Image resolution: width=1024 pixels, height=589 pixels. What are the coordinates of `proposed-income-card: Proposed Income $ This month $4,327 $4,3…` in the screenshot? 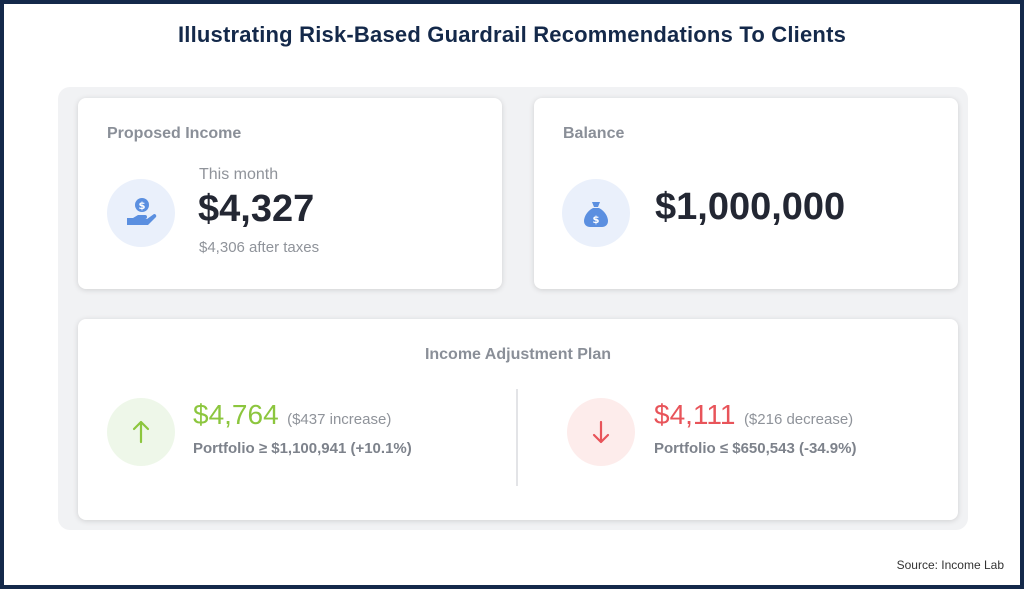 It's located at (290, 193).